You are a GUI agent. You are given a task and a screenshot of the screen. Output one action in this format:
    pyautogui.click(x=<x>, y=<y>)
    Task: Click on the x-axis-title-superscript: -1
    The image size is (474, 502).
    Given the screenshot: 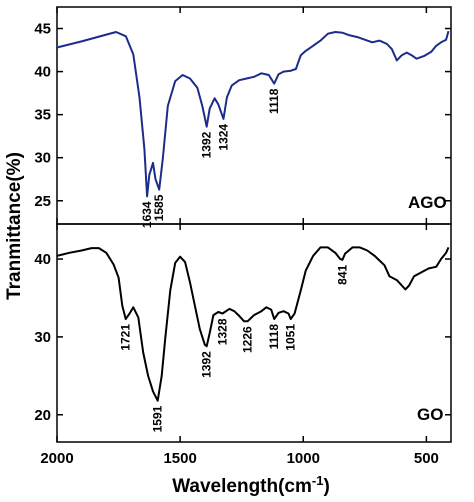 What is the action you would take?
    pyautogui.click(x=318, y=480)
    